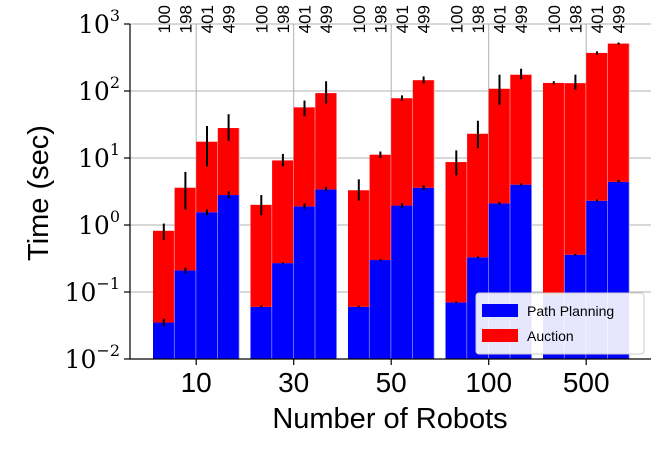  I want to click on y-tick-label: 10², so click(99, 89).